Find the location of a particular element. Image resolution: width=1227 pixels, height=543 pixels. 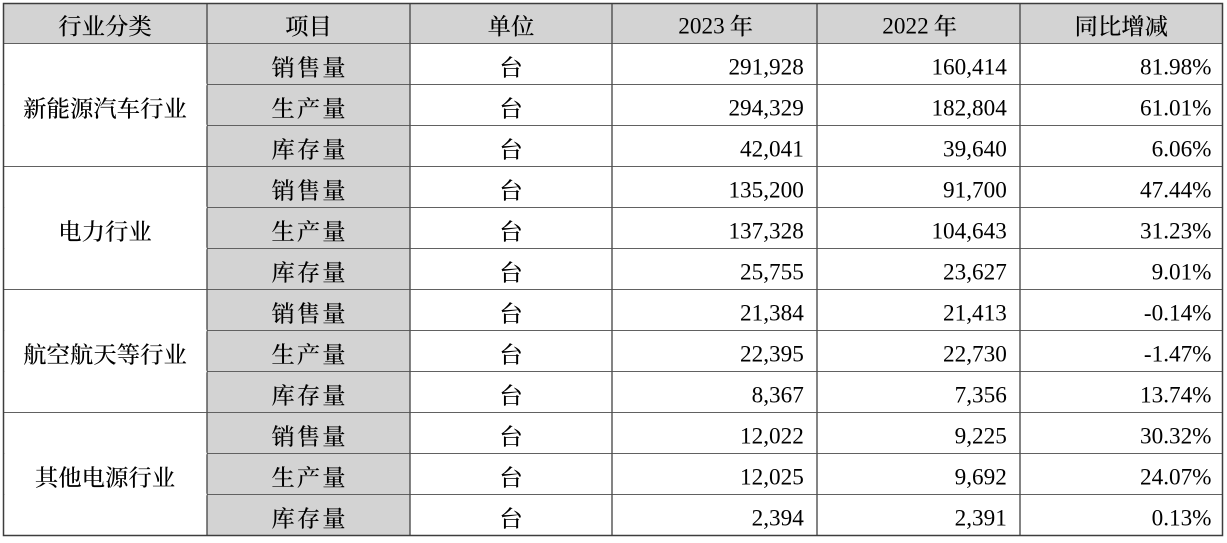

svg-text: 12,025 is located at coordinates (772, 478).